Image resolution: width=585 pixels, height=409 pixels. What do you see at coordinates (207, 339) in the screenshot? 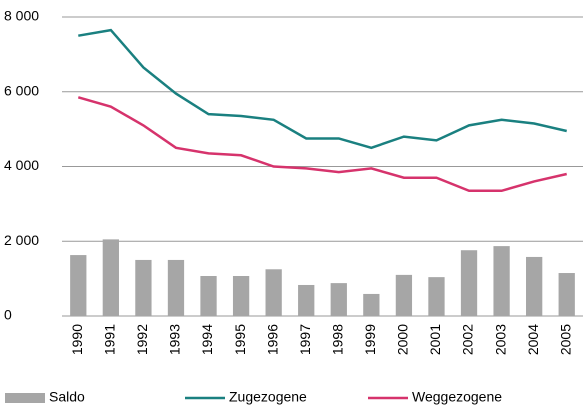
I see `x-tick-label: 1994` at bounding box center [207, 339].